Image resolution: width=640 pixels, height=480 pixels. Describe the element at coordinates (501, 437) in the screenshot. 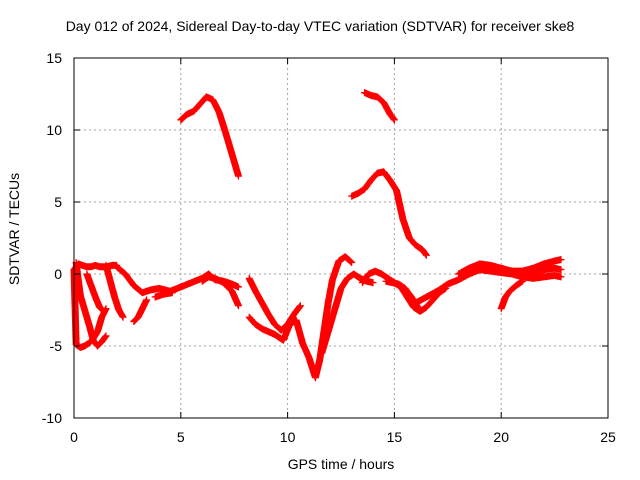

I see `x-tick-label: 20` at that location.